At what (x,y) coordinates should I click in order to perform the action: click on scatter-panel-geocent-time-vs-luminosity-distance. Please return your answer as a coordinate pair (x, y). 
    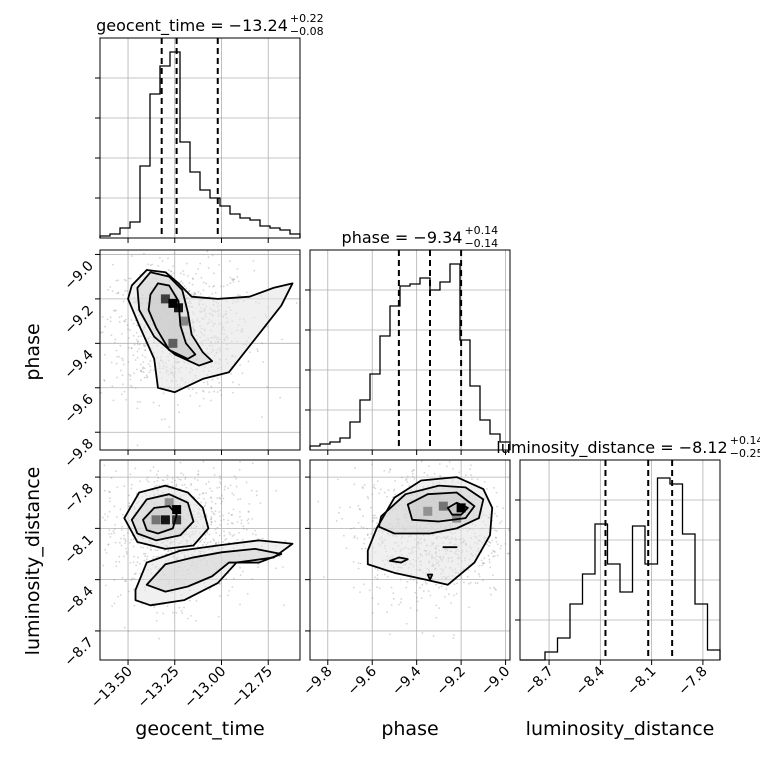
    Looking at the image, I should click on (200, 560).